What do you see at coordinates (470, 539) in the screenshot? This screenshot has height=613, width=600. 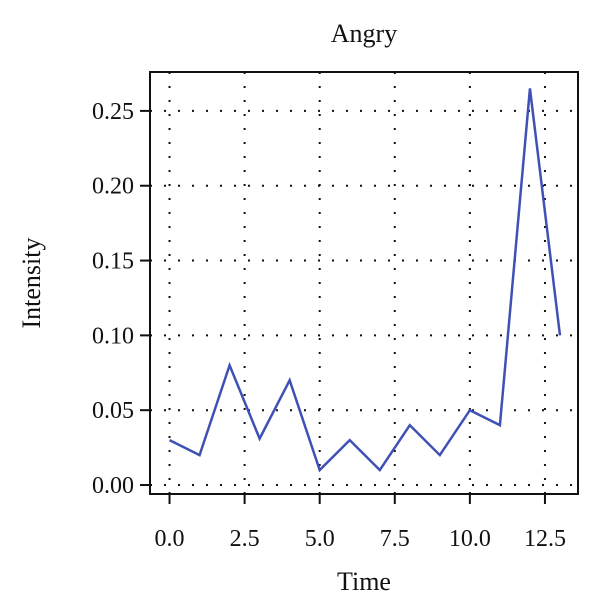 I see `x-tick-label: 10.0` at bounding box center [470, 539].